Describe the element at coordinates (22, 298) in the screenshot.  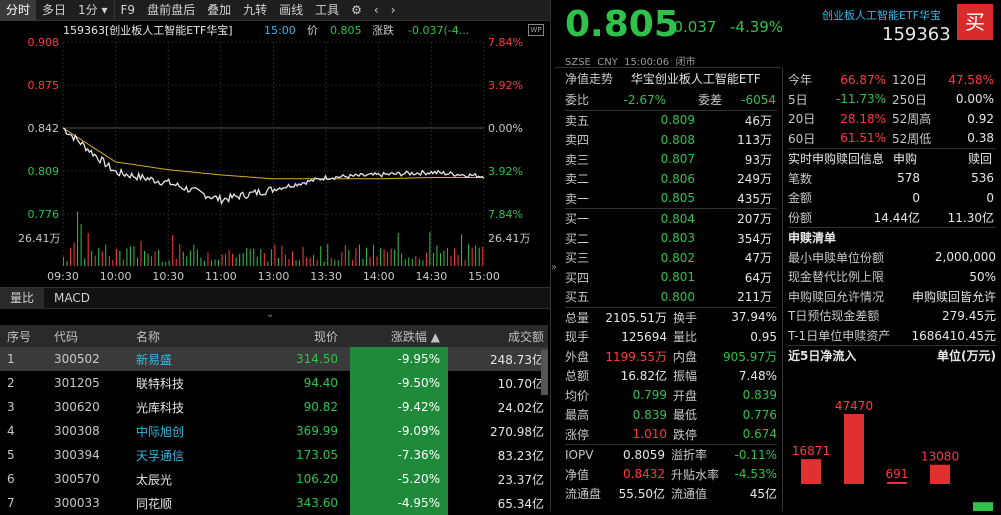
I see `tab-volume-ratio: 量比` at that location.